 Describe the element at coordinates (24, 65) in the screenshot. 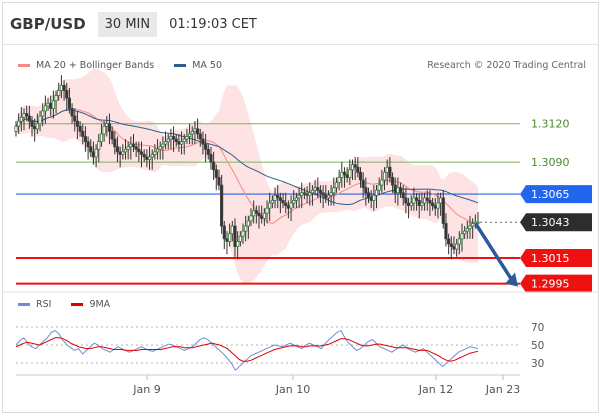

I see `ma20-swatch-icon` at that location.